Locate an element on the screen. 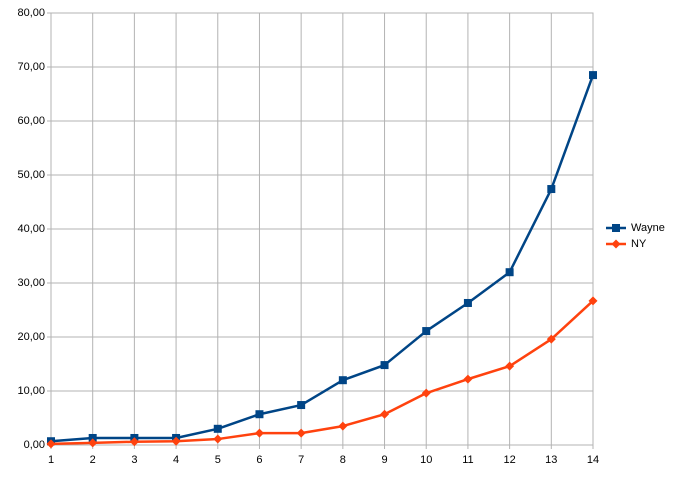 This screenshot has height=481, width=696. legend-label: NY is located at coordinates (639, 244).